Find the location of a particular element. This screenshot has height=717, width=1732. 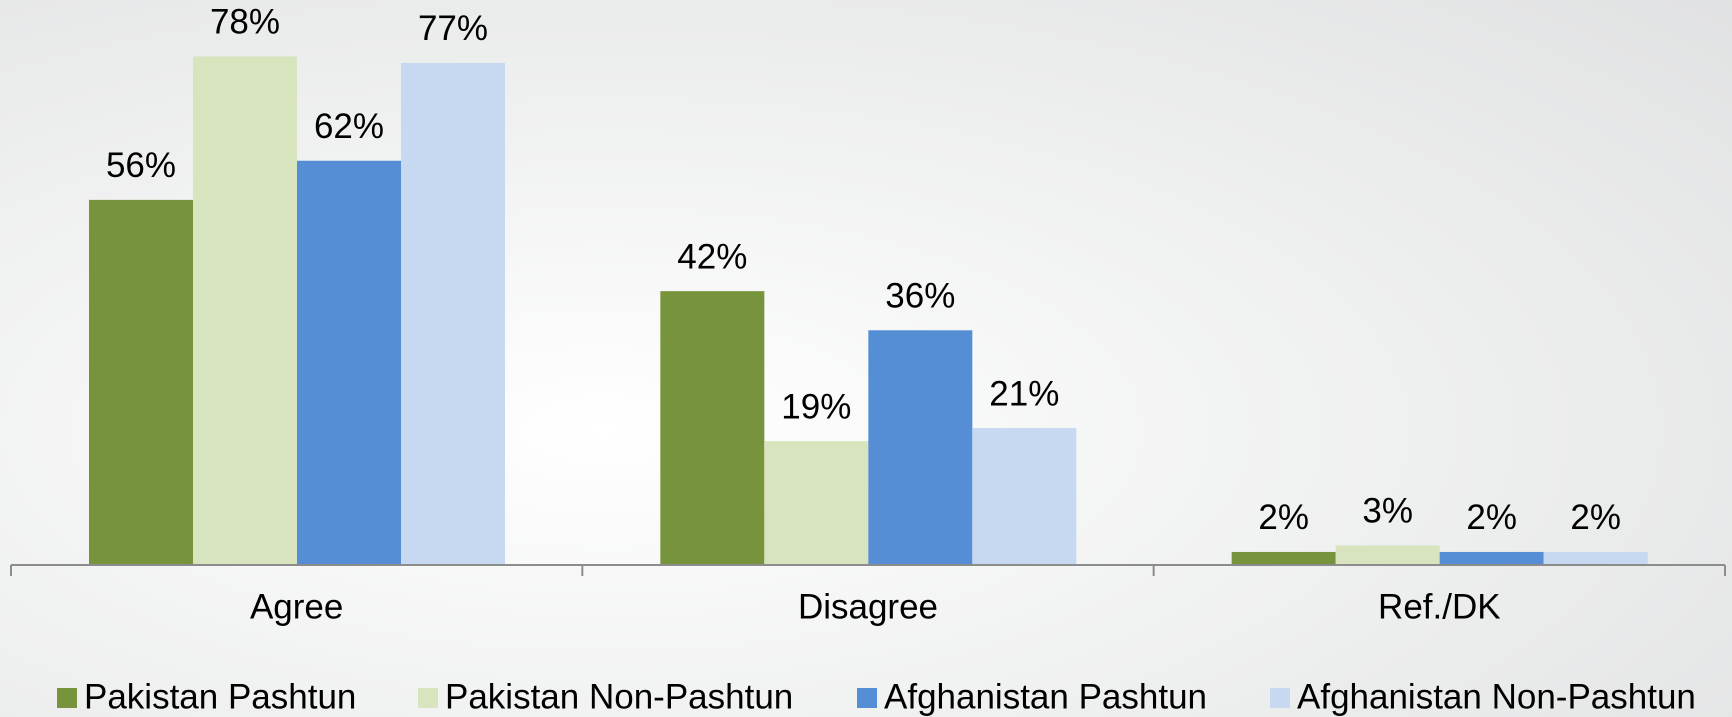

value-label: 78% is located at coordinates (245, 22).